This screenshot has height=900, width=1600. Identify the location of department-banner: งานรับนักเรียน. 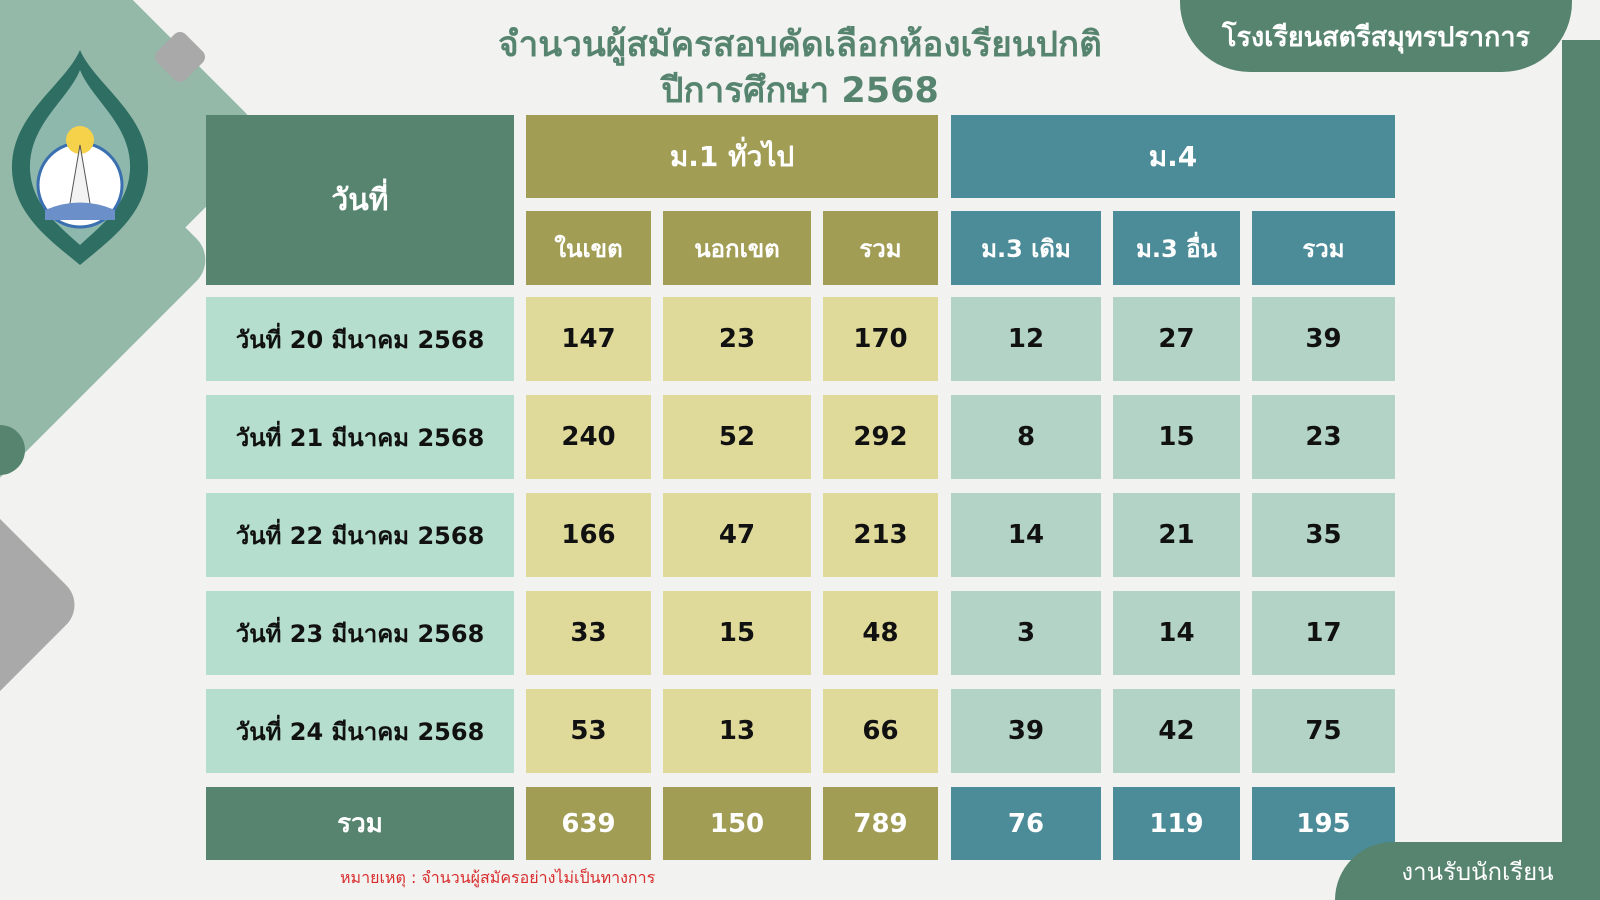
(1467, 871).